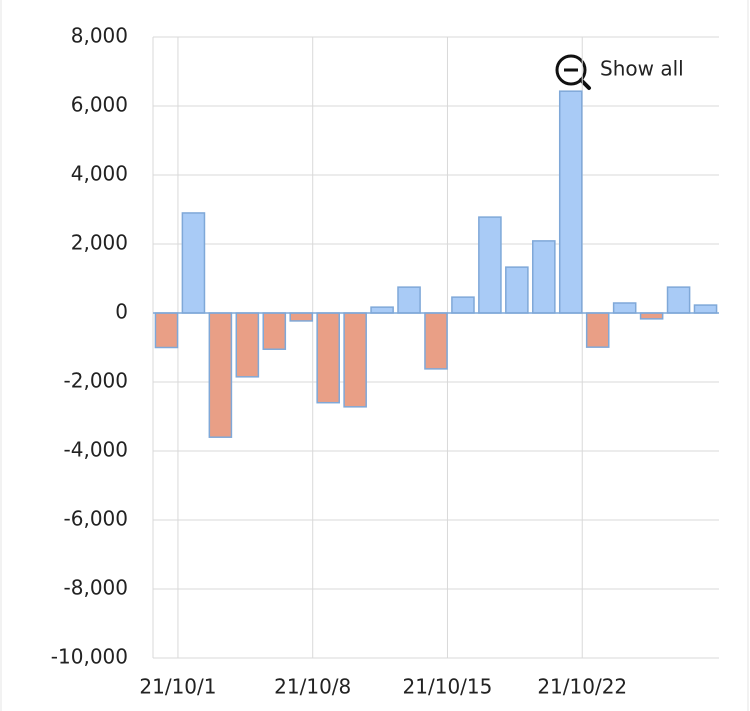  What do you see at coordinates (89, 657) in the screenshot?
I see `y-tick-label: -10,000` at bounding box center [89, 657].